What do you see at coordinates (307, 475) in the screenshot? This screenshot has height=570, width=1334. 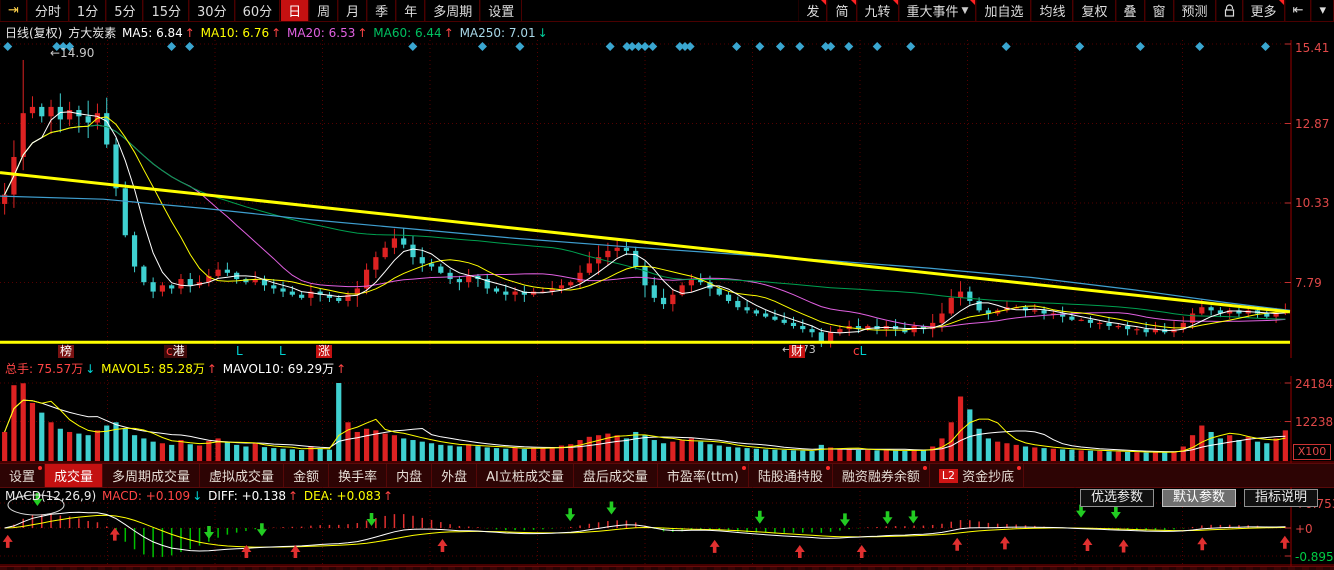 I see `tab-金额: 金额` at bounding box center [307, 475].